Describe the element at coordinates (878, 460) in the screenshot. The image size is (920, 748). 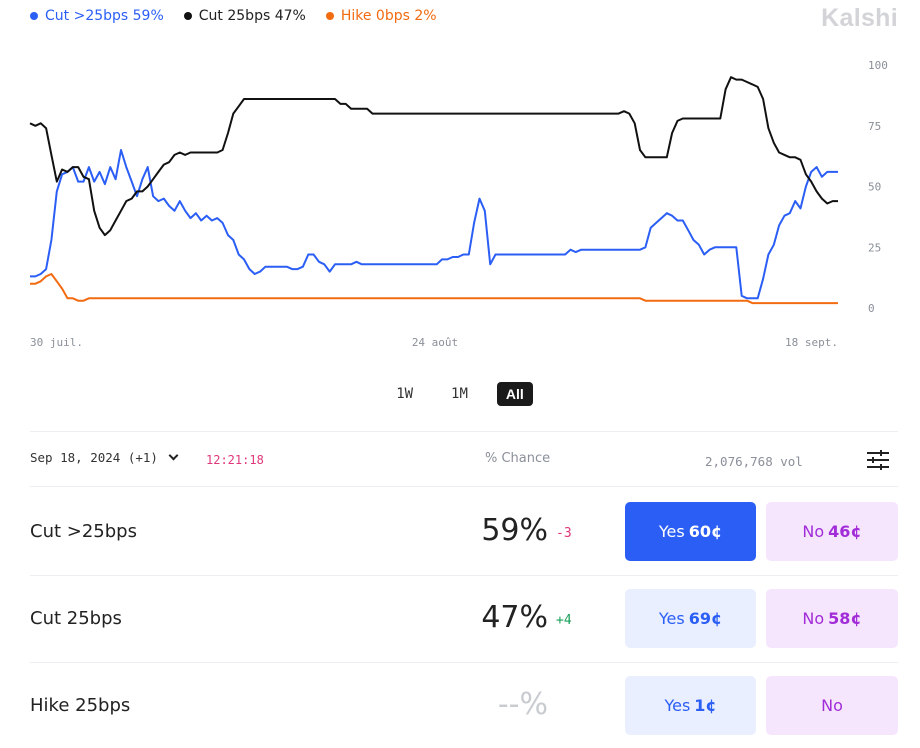
I see `filter-settings-icon` at that location.